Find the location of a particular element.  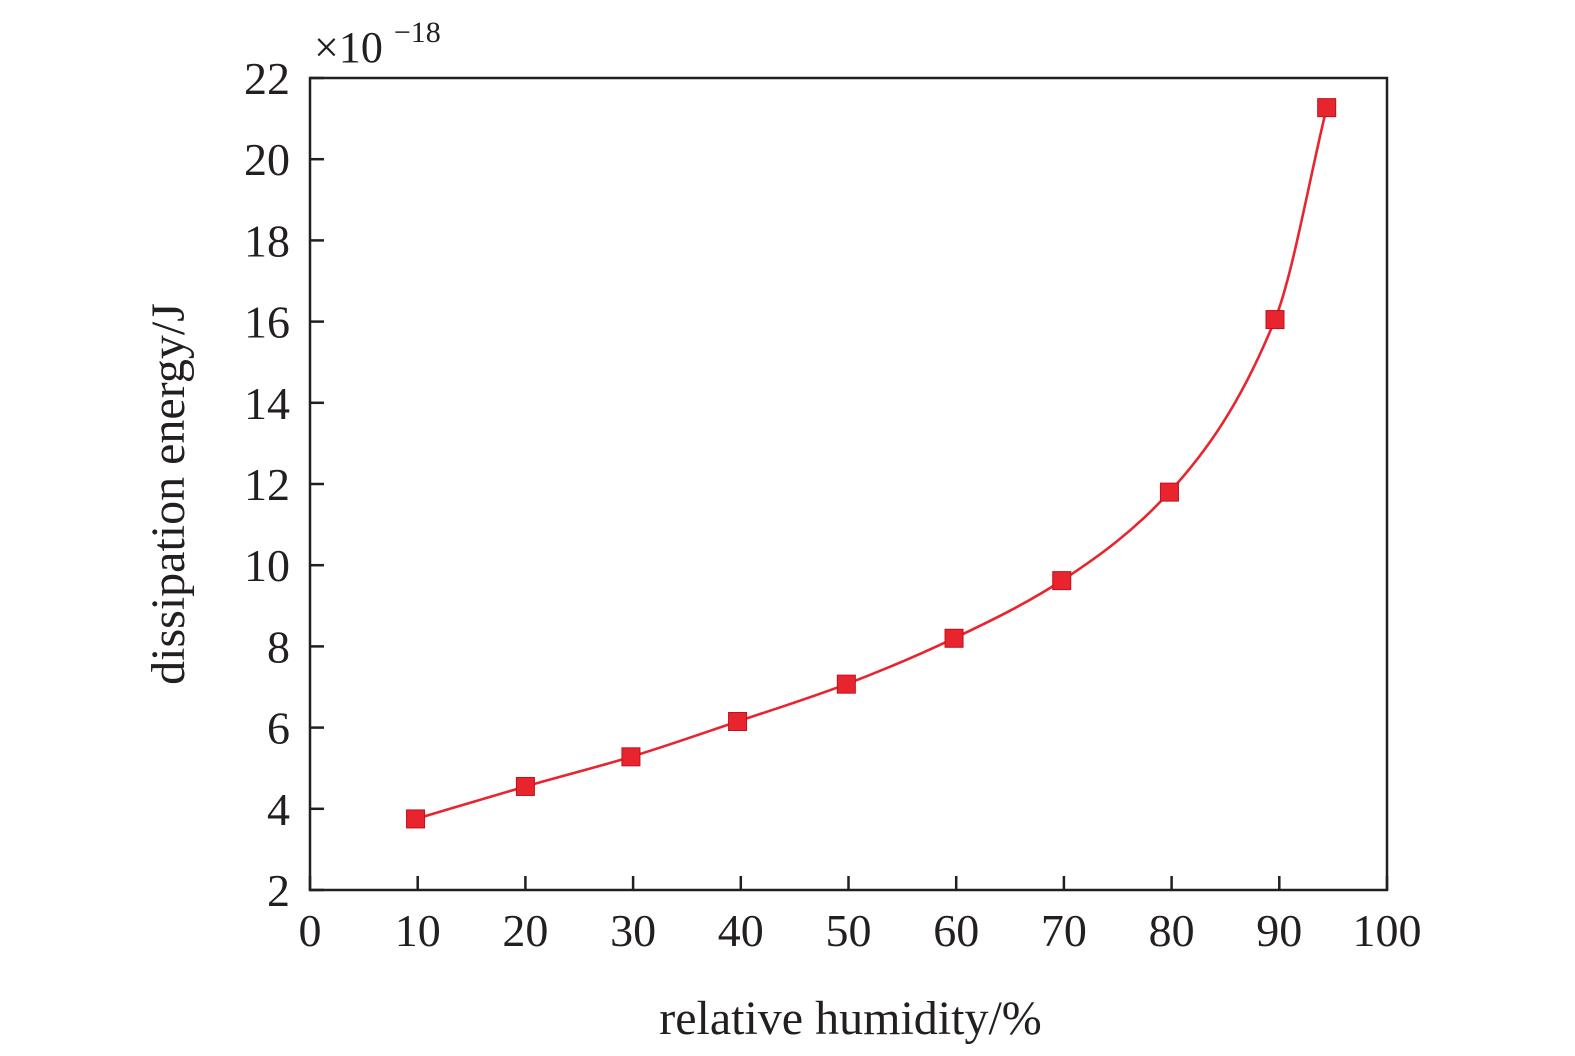

multiplier-base: ×10 is located at coordinates (348, 47).